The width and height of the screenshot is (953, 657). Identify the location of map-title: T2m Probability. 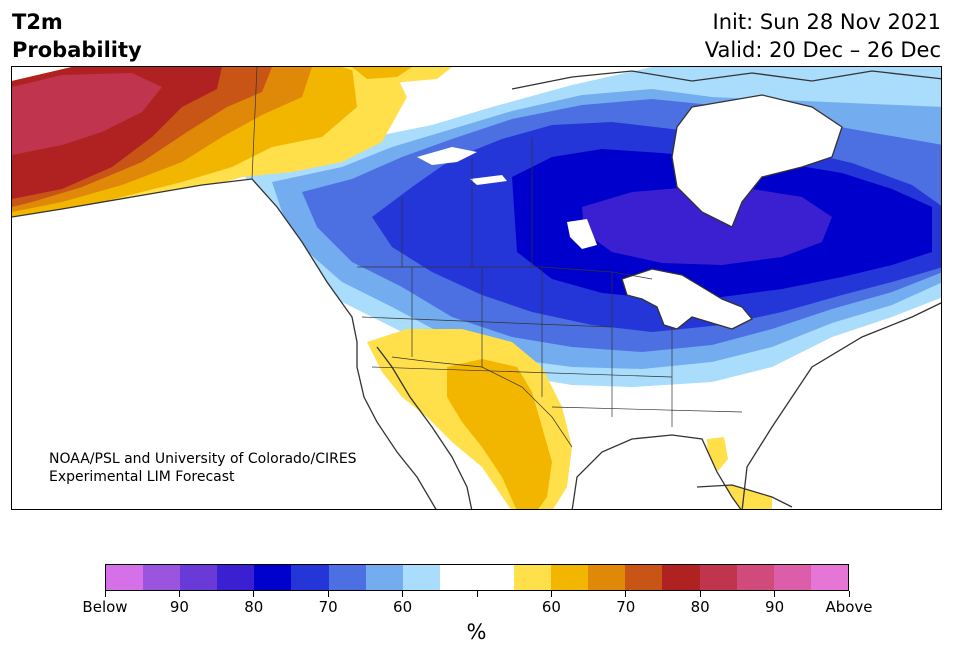
(77, 36).